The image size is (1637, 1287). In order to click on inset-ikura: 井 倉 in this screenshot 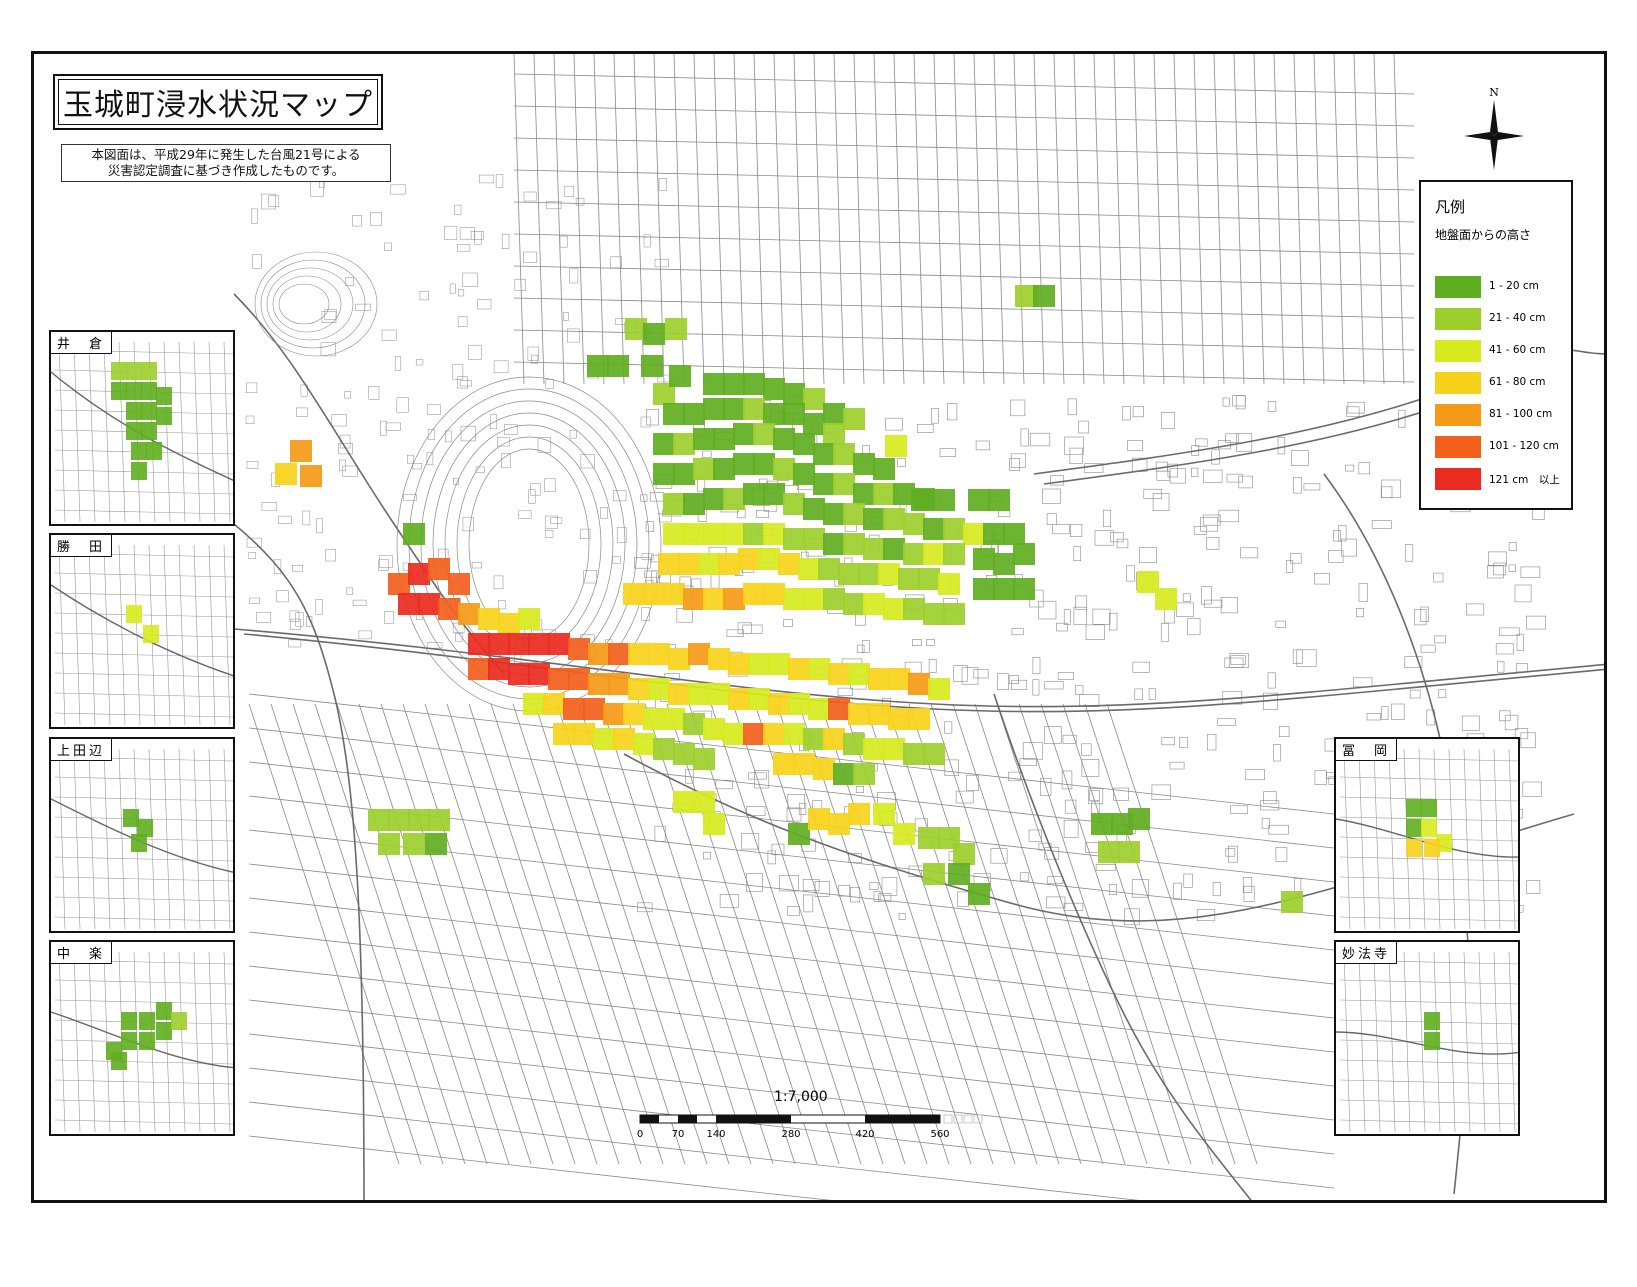, I will do `click(142, 428)`.